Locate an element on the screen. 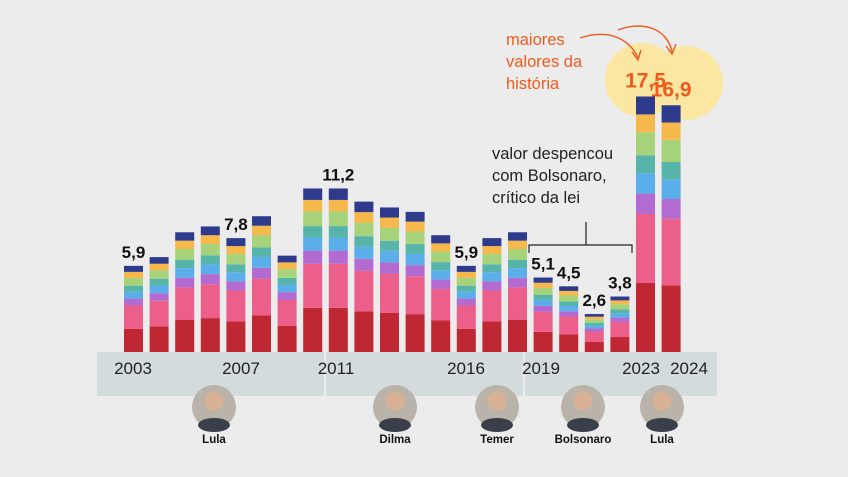  year-tick-label: 2019 is located at coordinates (541, 368).